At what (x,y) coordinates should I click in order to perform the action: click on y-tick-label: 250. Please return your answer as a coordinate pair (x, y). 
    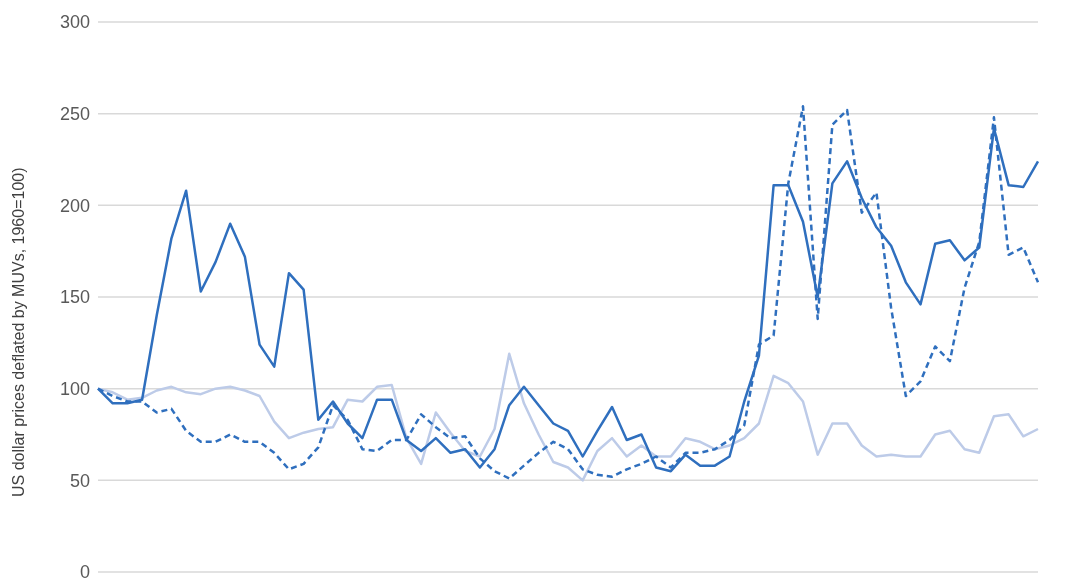
    Looking at the image, I should click on (74, 114).